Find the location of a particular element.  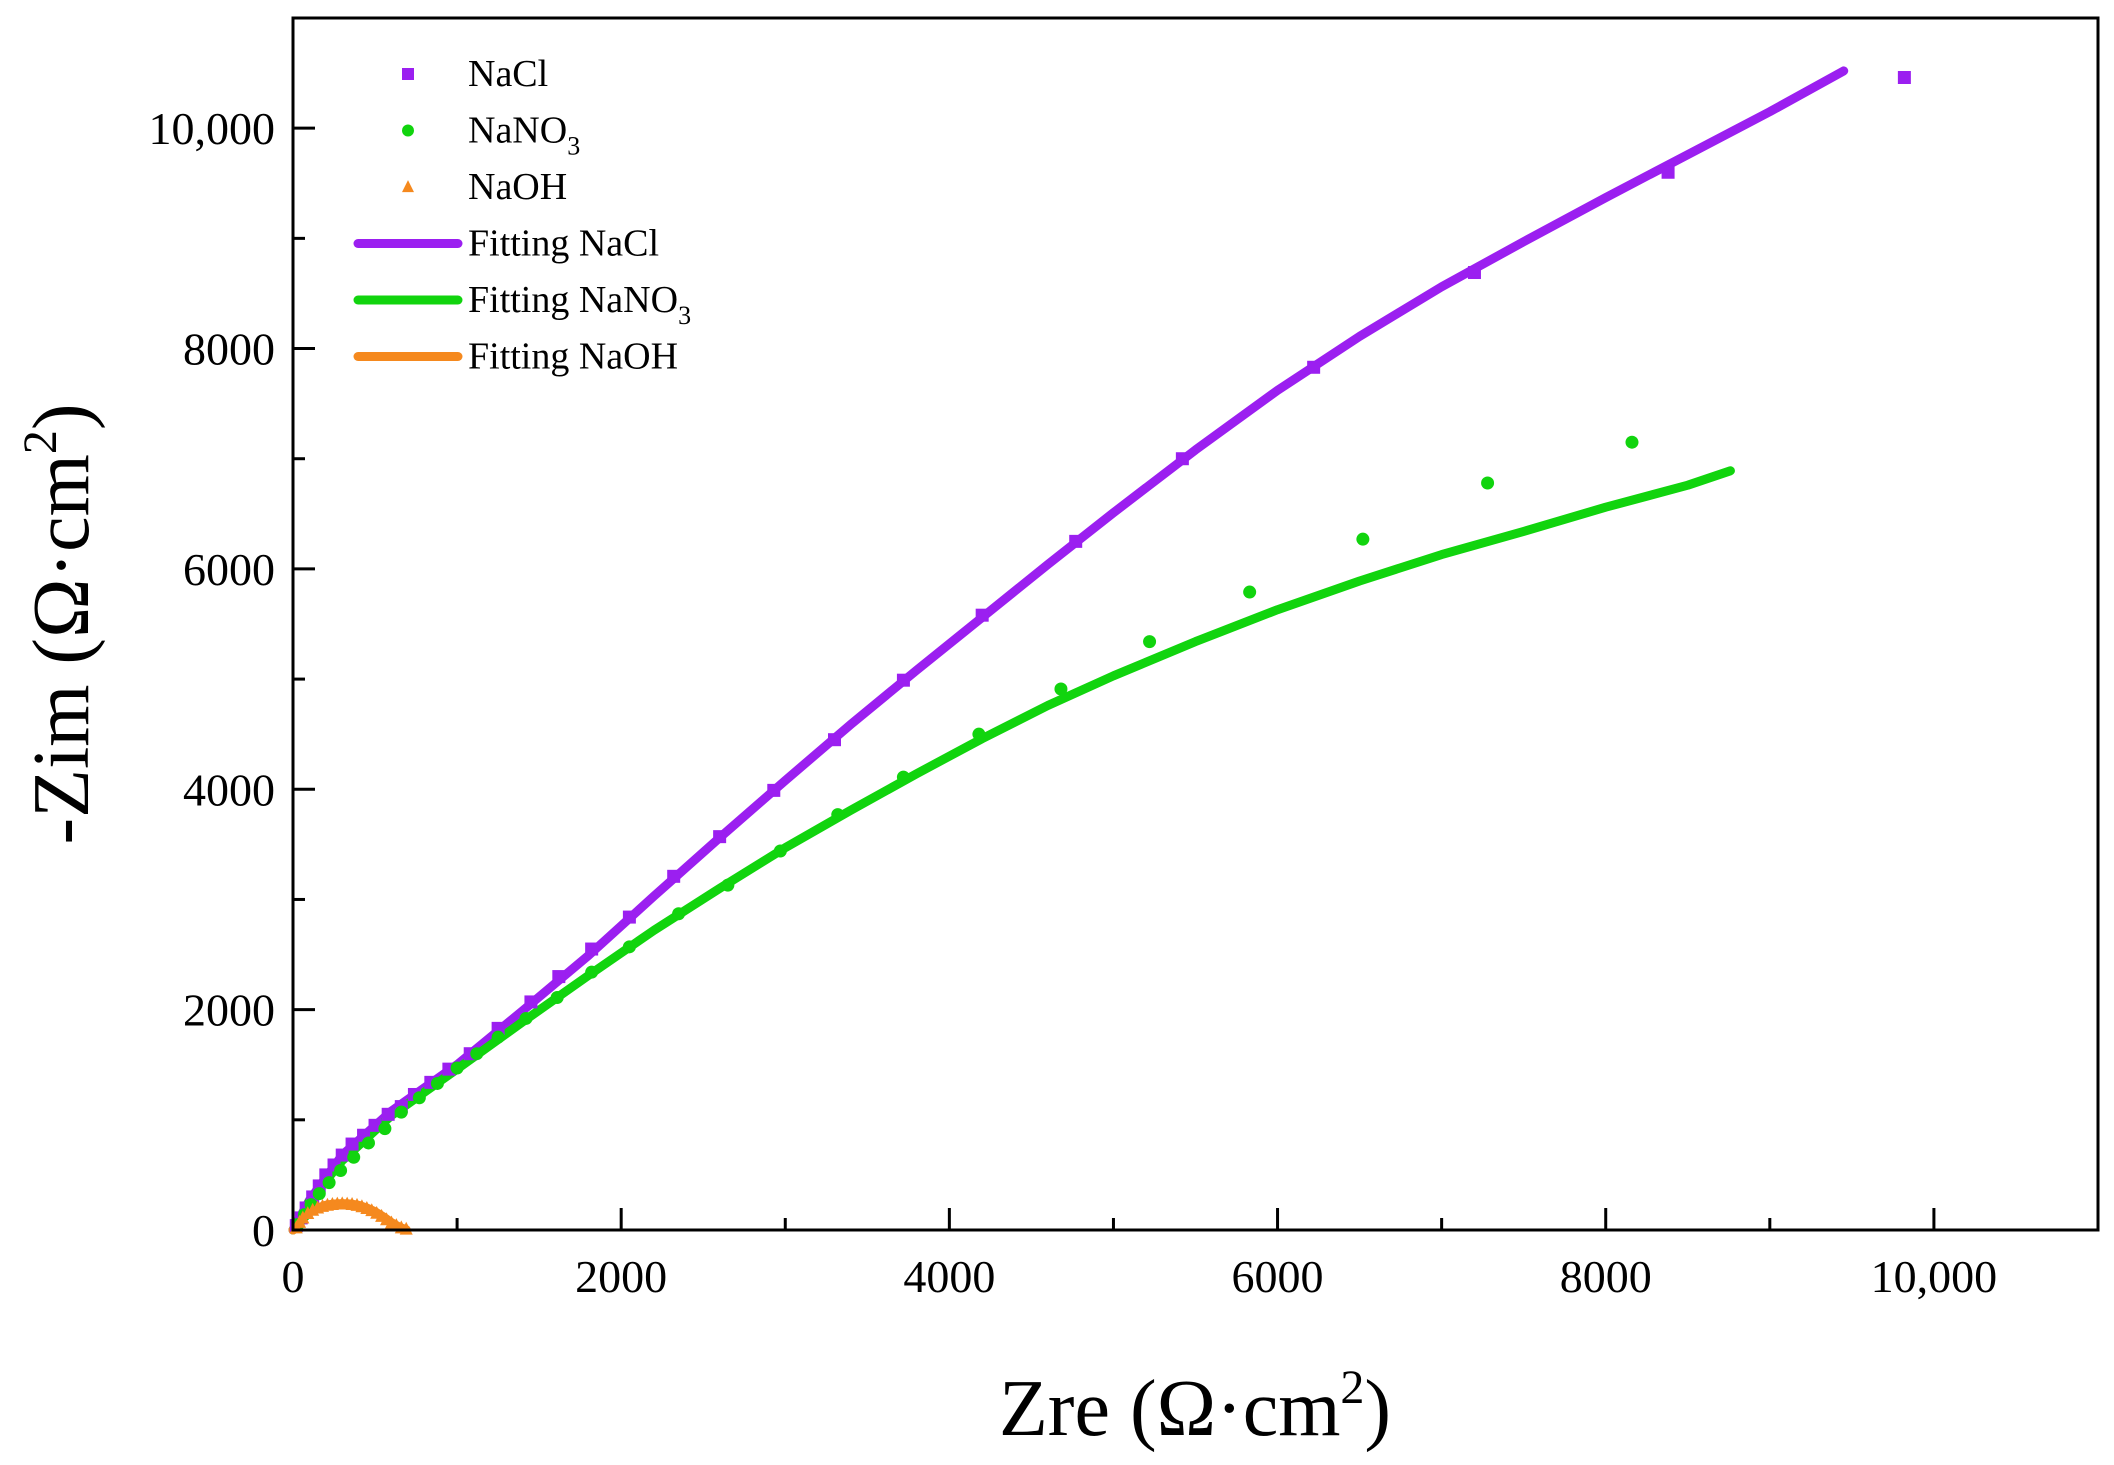

legend-label-text: Fitting NaOH is located at coordinates (573, 357).